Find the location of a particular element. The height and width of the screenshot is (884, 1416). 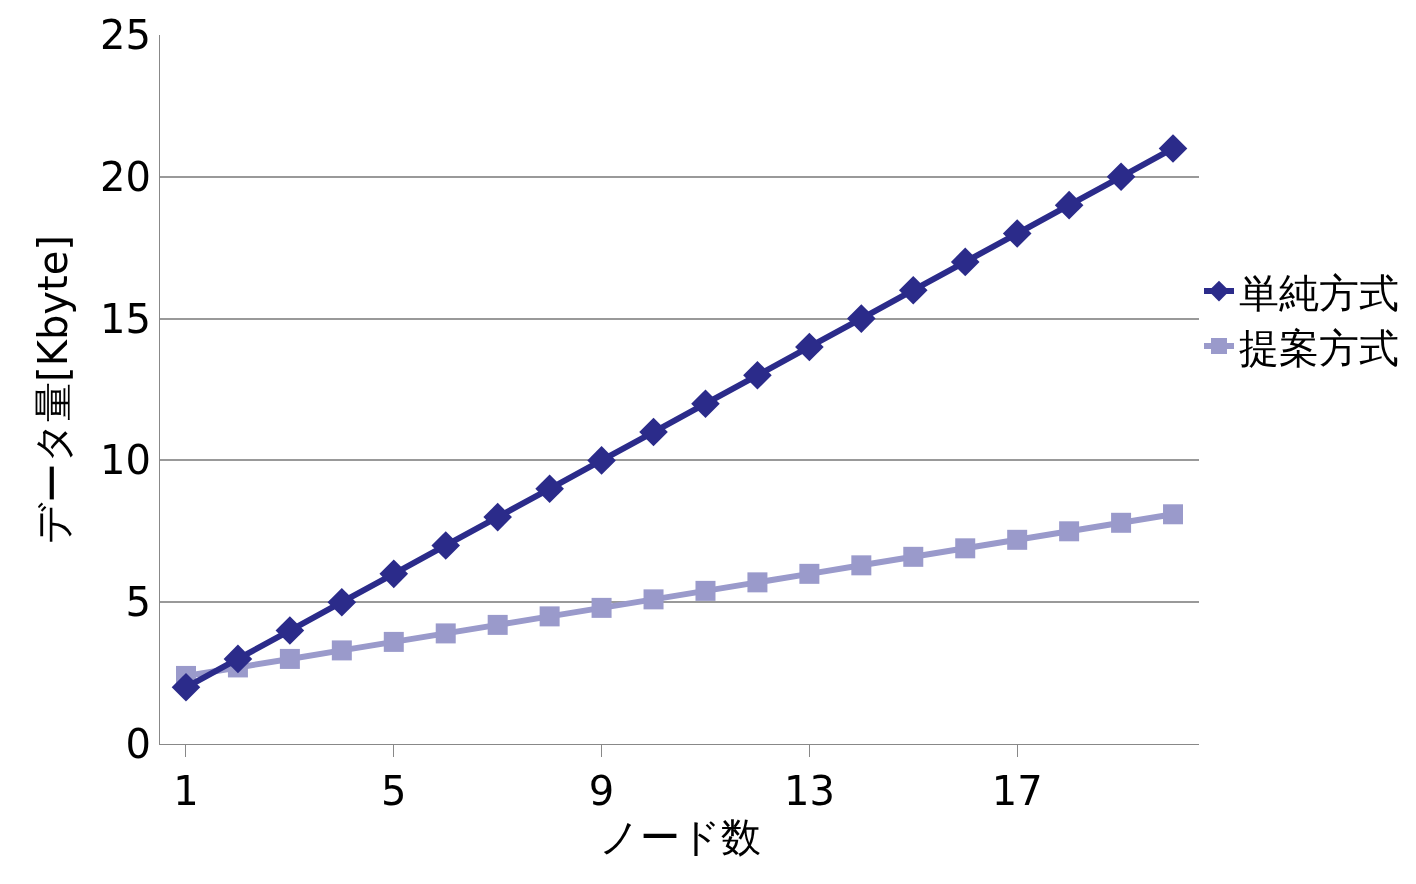

x-tick-label: 17 is located at coordinates (1017, 791).